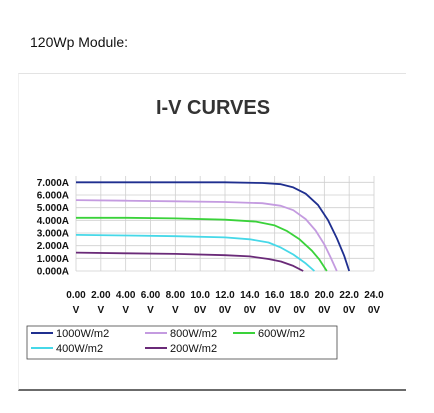  Describe the element at coordinates (53, 246) in the screenshot. I see `y-tick-label: 2.000A` at that location.